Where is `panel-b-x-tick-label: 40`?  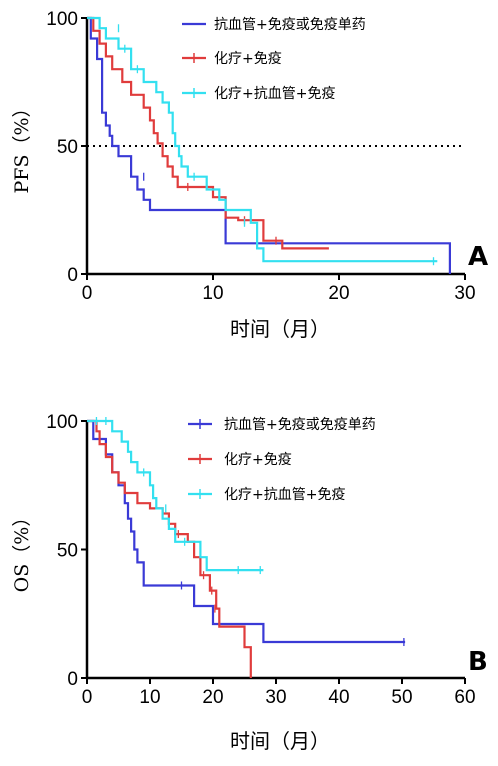
panel-b-x-tick-label: 40 is located at coordinates (338, 697).